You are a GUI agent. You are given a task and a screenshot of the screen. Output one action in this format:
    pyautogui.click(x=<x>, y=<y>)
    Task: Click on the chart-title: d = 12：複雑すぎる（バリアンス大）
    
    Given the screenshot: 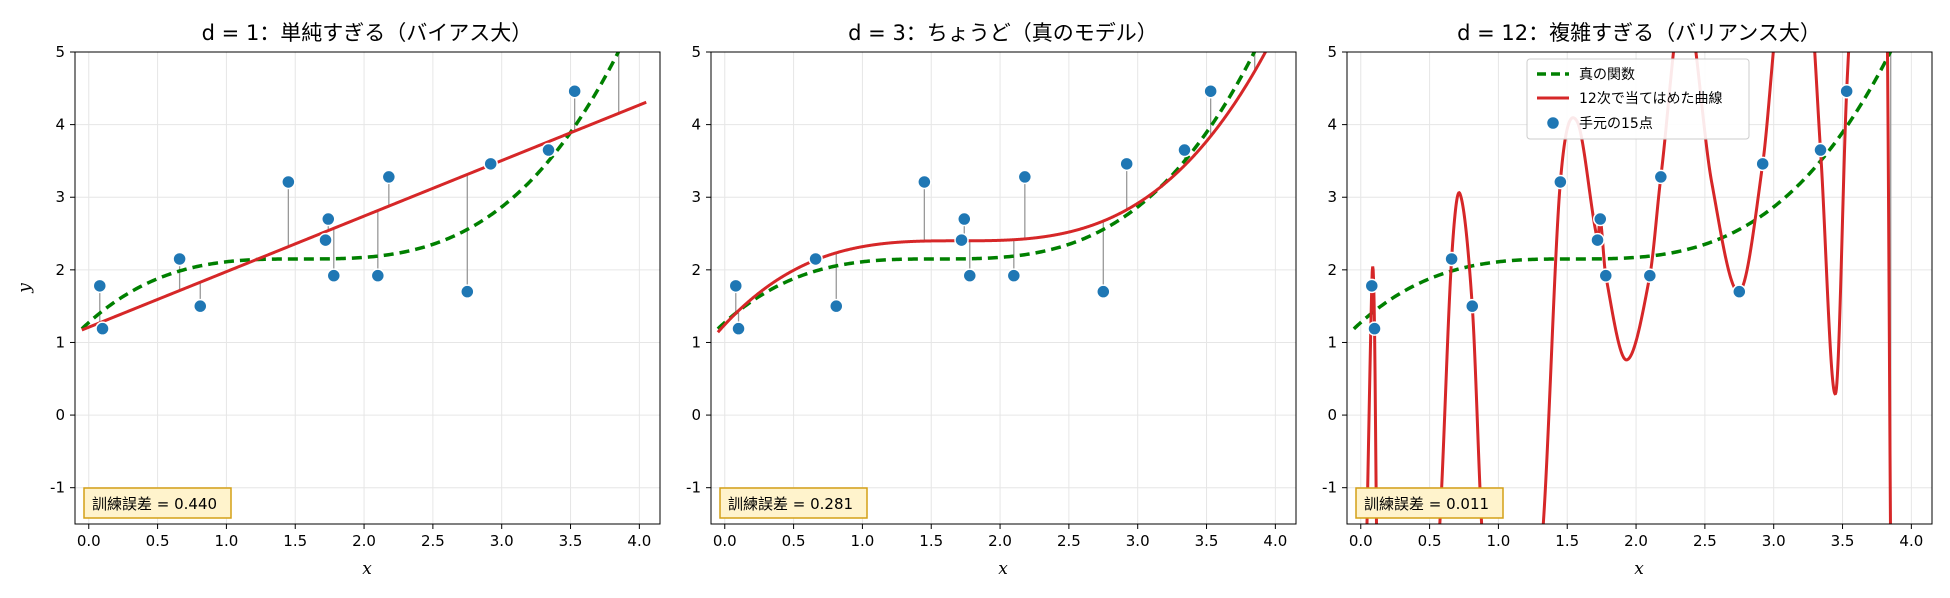 What is the action you would take?
    pyautogui.click(x=1639, y=33)
    